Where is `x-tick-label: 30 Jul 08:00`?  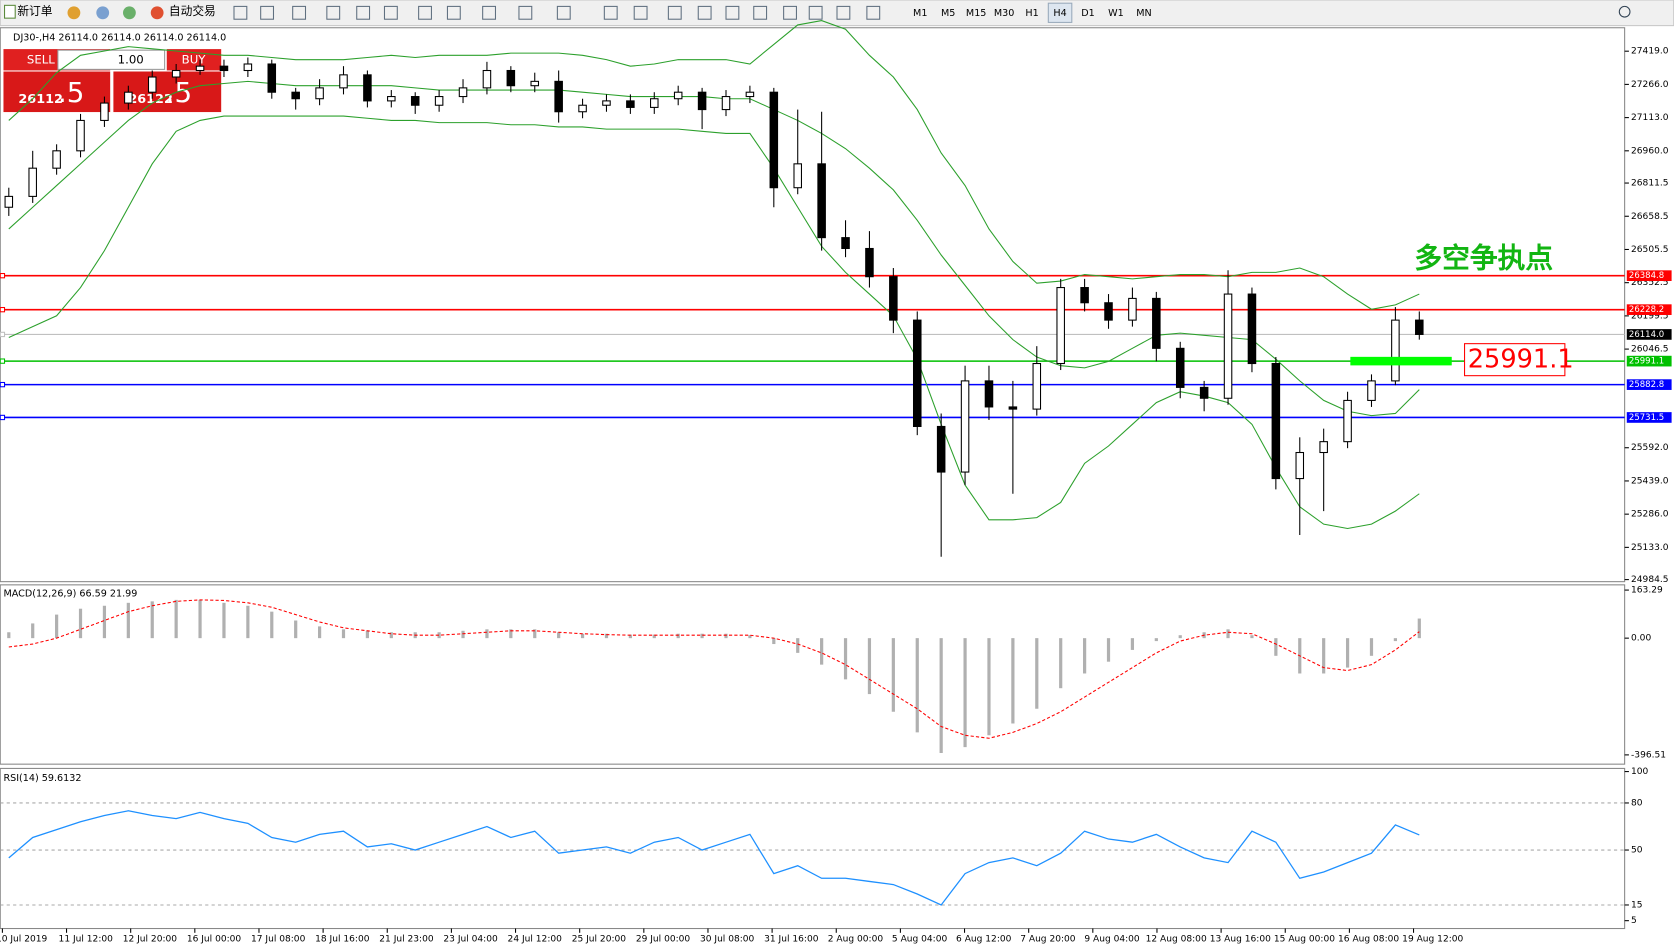
x-tick-label: 30 Jul 08:00 is located at coordinates (727, 940).